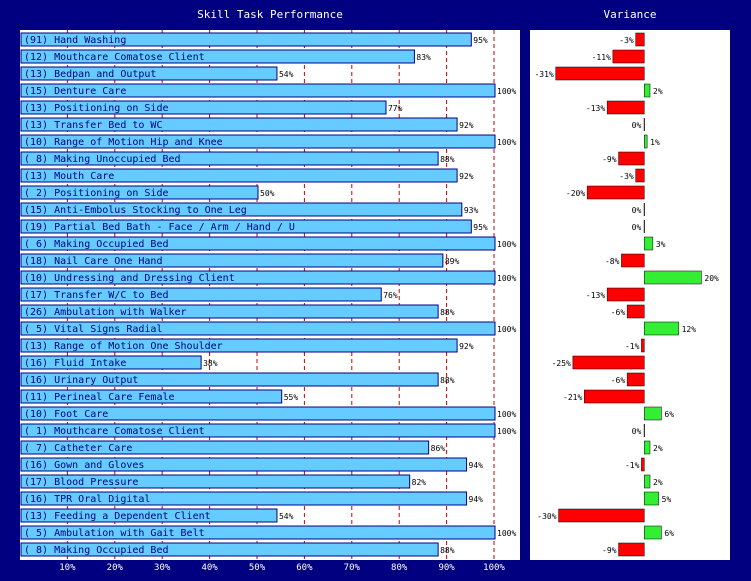 This screenshot has width=751, height=581. I want to click on category-label: (13) Transfer Bed to WC, so click(93, 125).